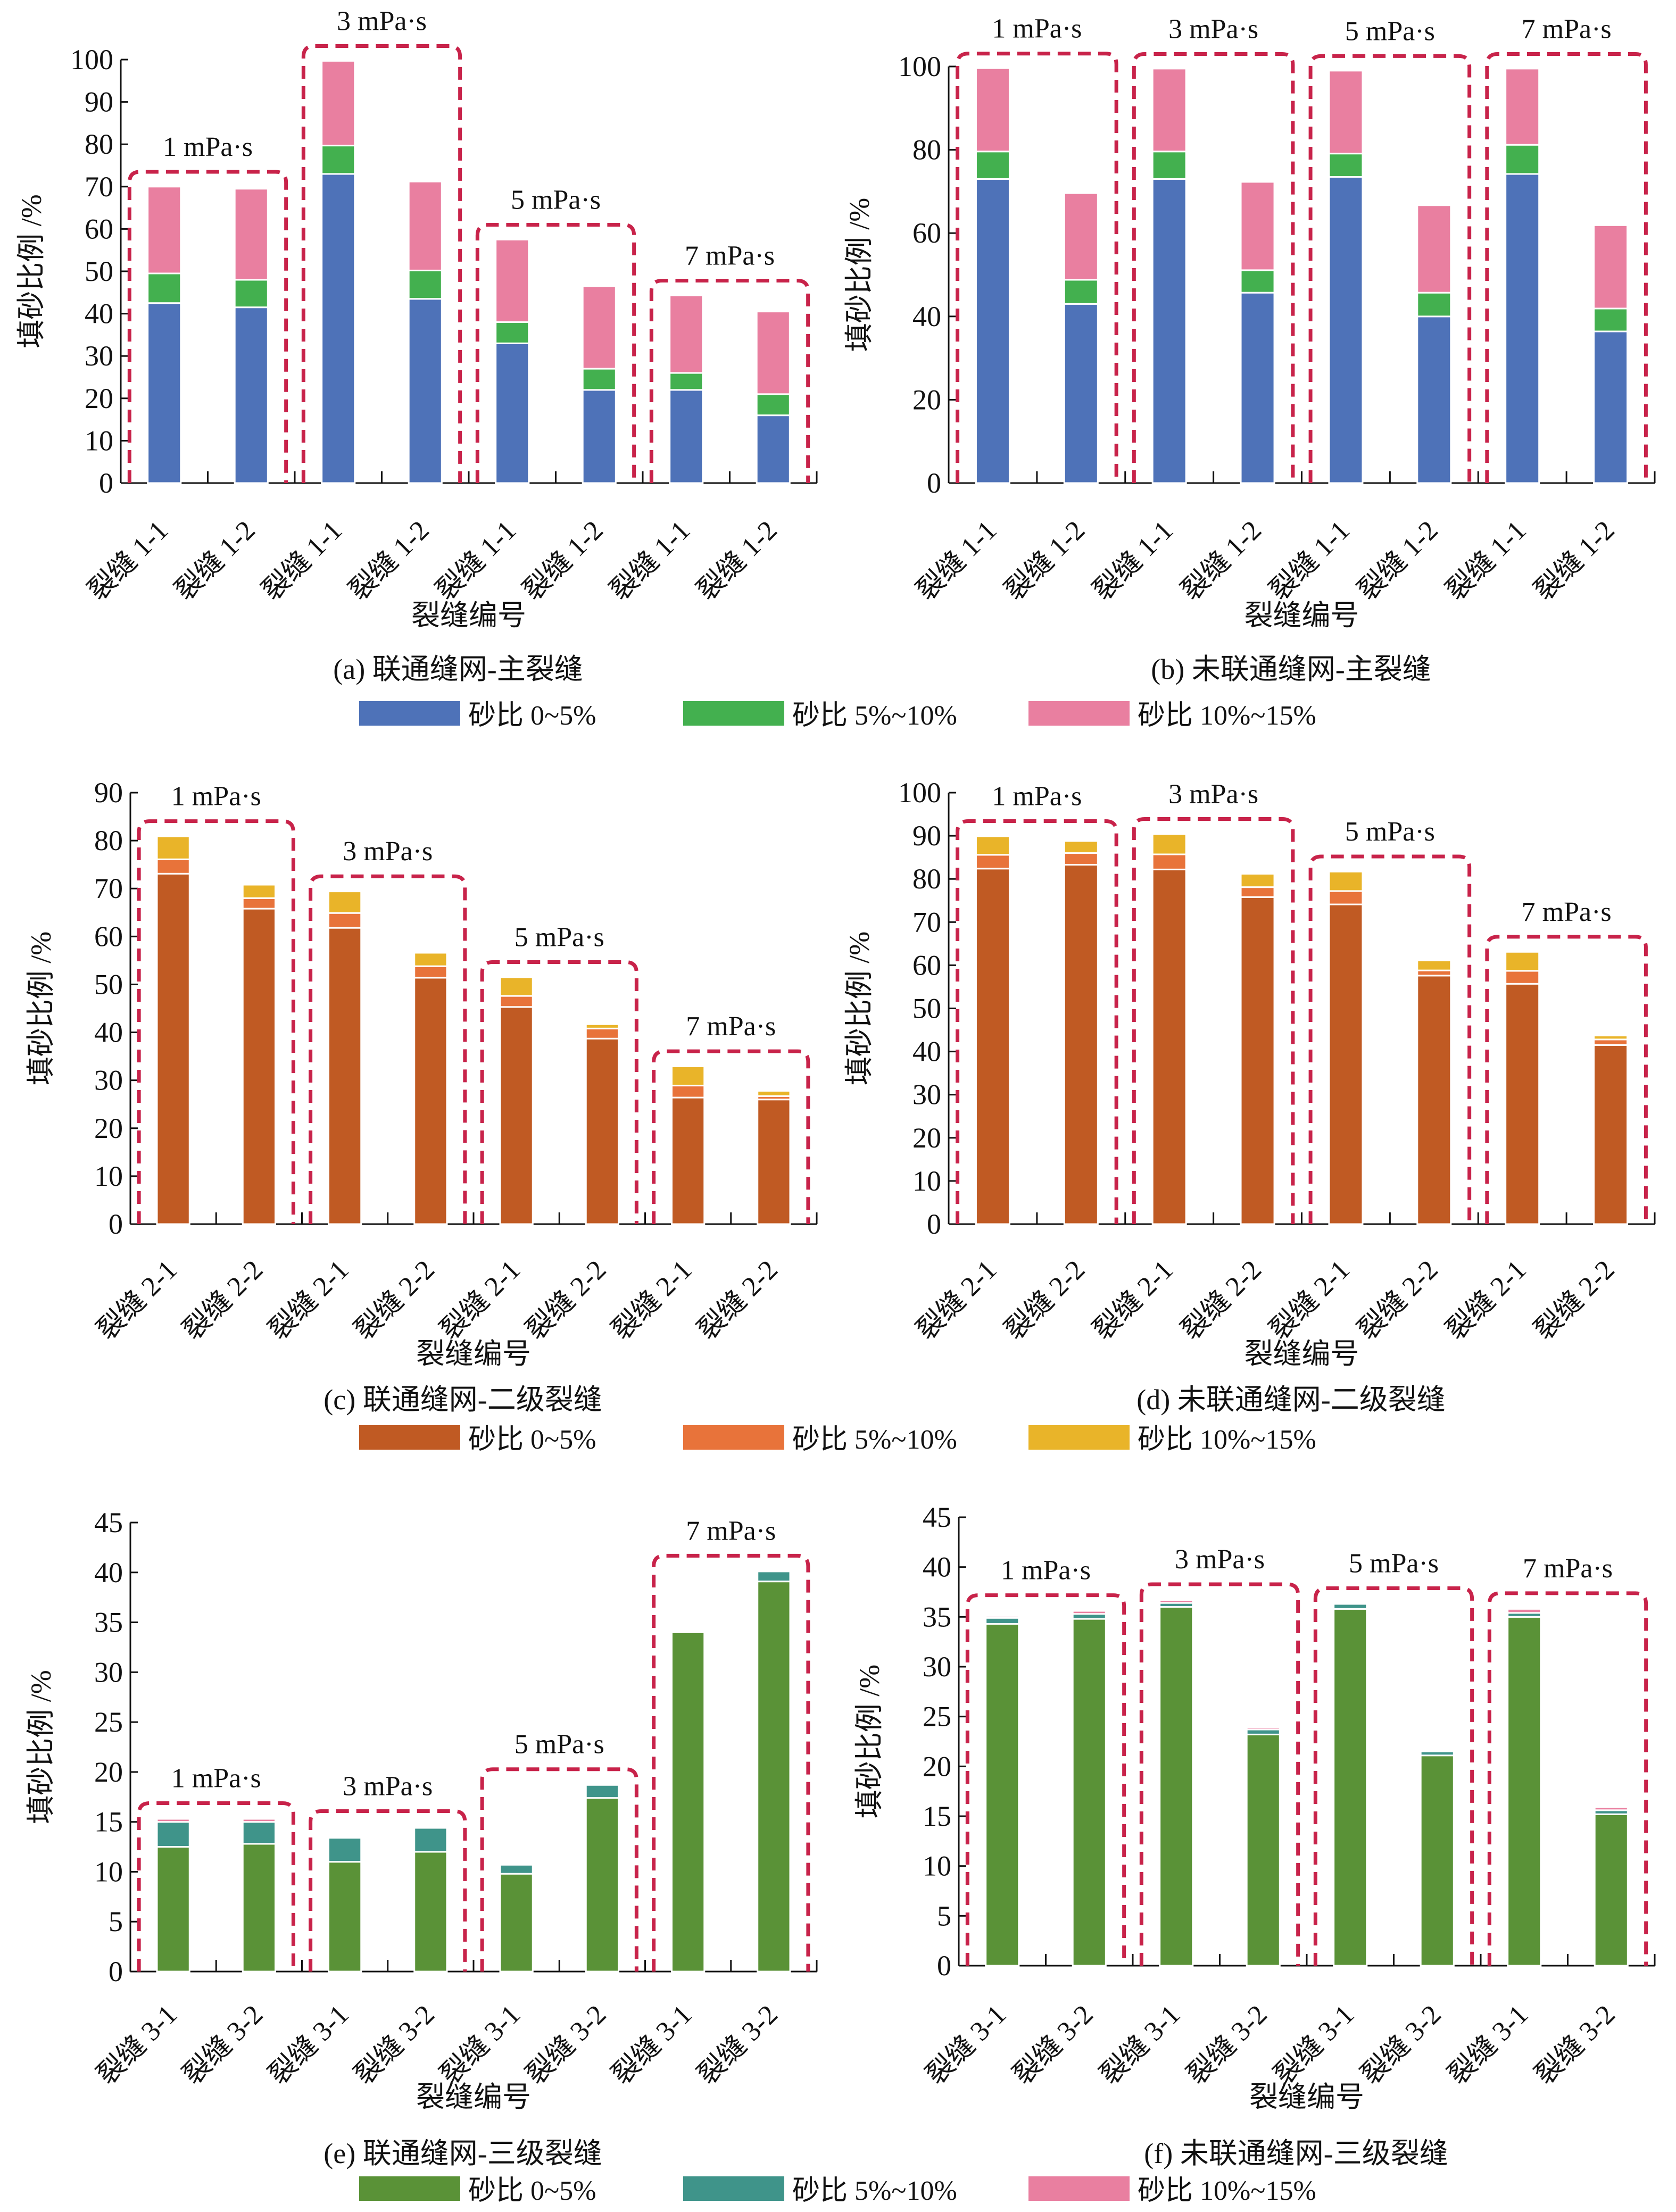 This screenshot has height=2212, width=1676. What do you see at coordinates (108, 1128) in the screenshot?
I see `y-tick-label: 20` at bounding box center [108, 1128].